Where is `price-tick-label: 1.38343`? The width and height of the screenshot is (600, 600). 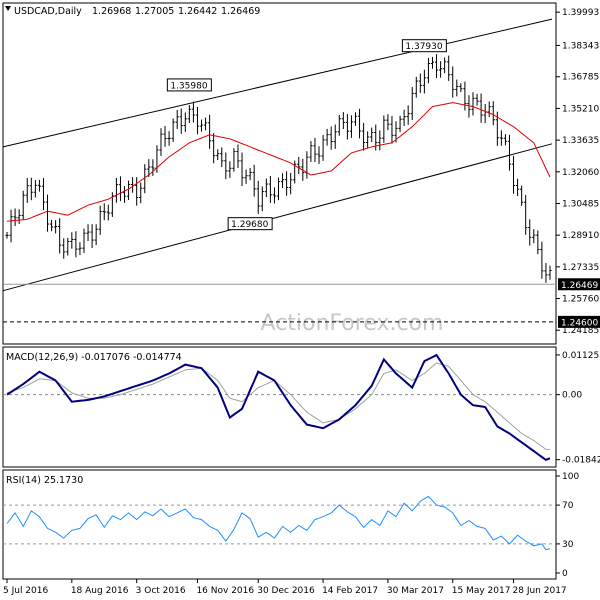 price-tick-label: 1.38343 is located at coordinates (580, 46).